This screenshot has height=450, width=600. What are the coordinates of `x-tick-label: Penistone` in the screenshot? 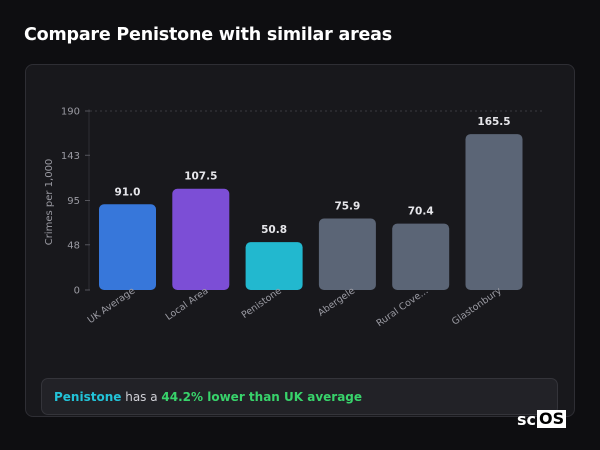 It's located at (262, 303).